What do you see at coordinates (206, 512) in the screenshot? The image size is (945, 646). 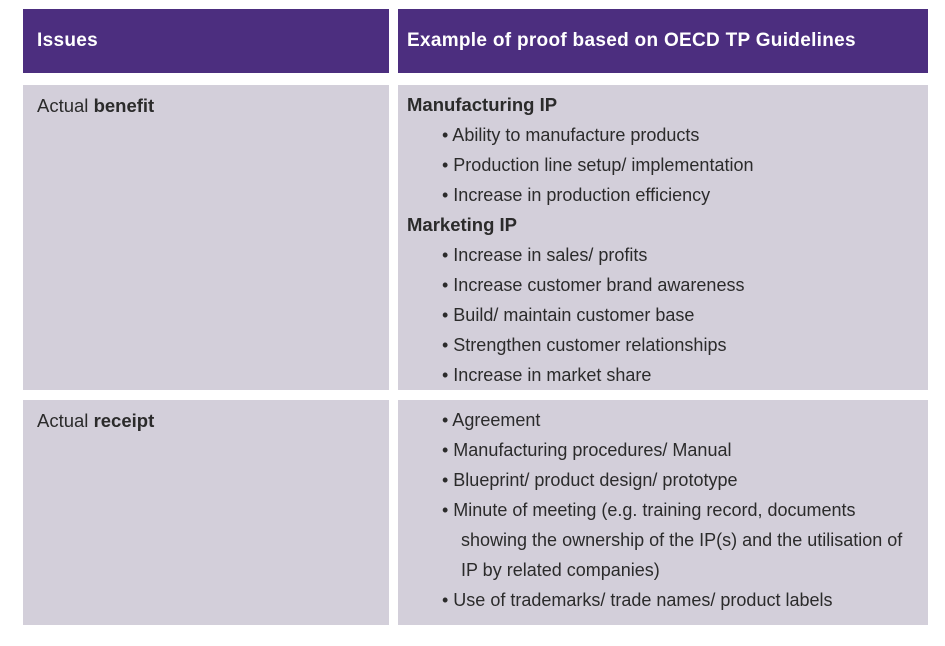 I see `issue-cell: Actual receipt` at bounding box center [206, 512].